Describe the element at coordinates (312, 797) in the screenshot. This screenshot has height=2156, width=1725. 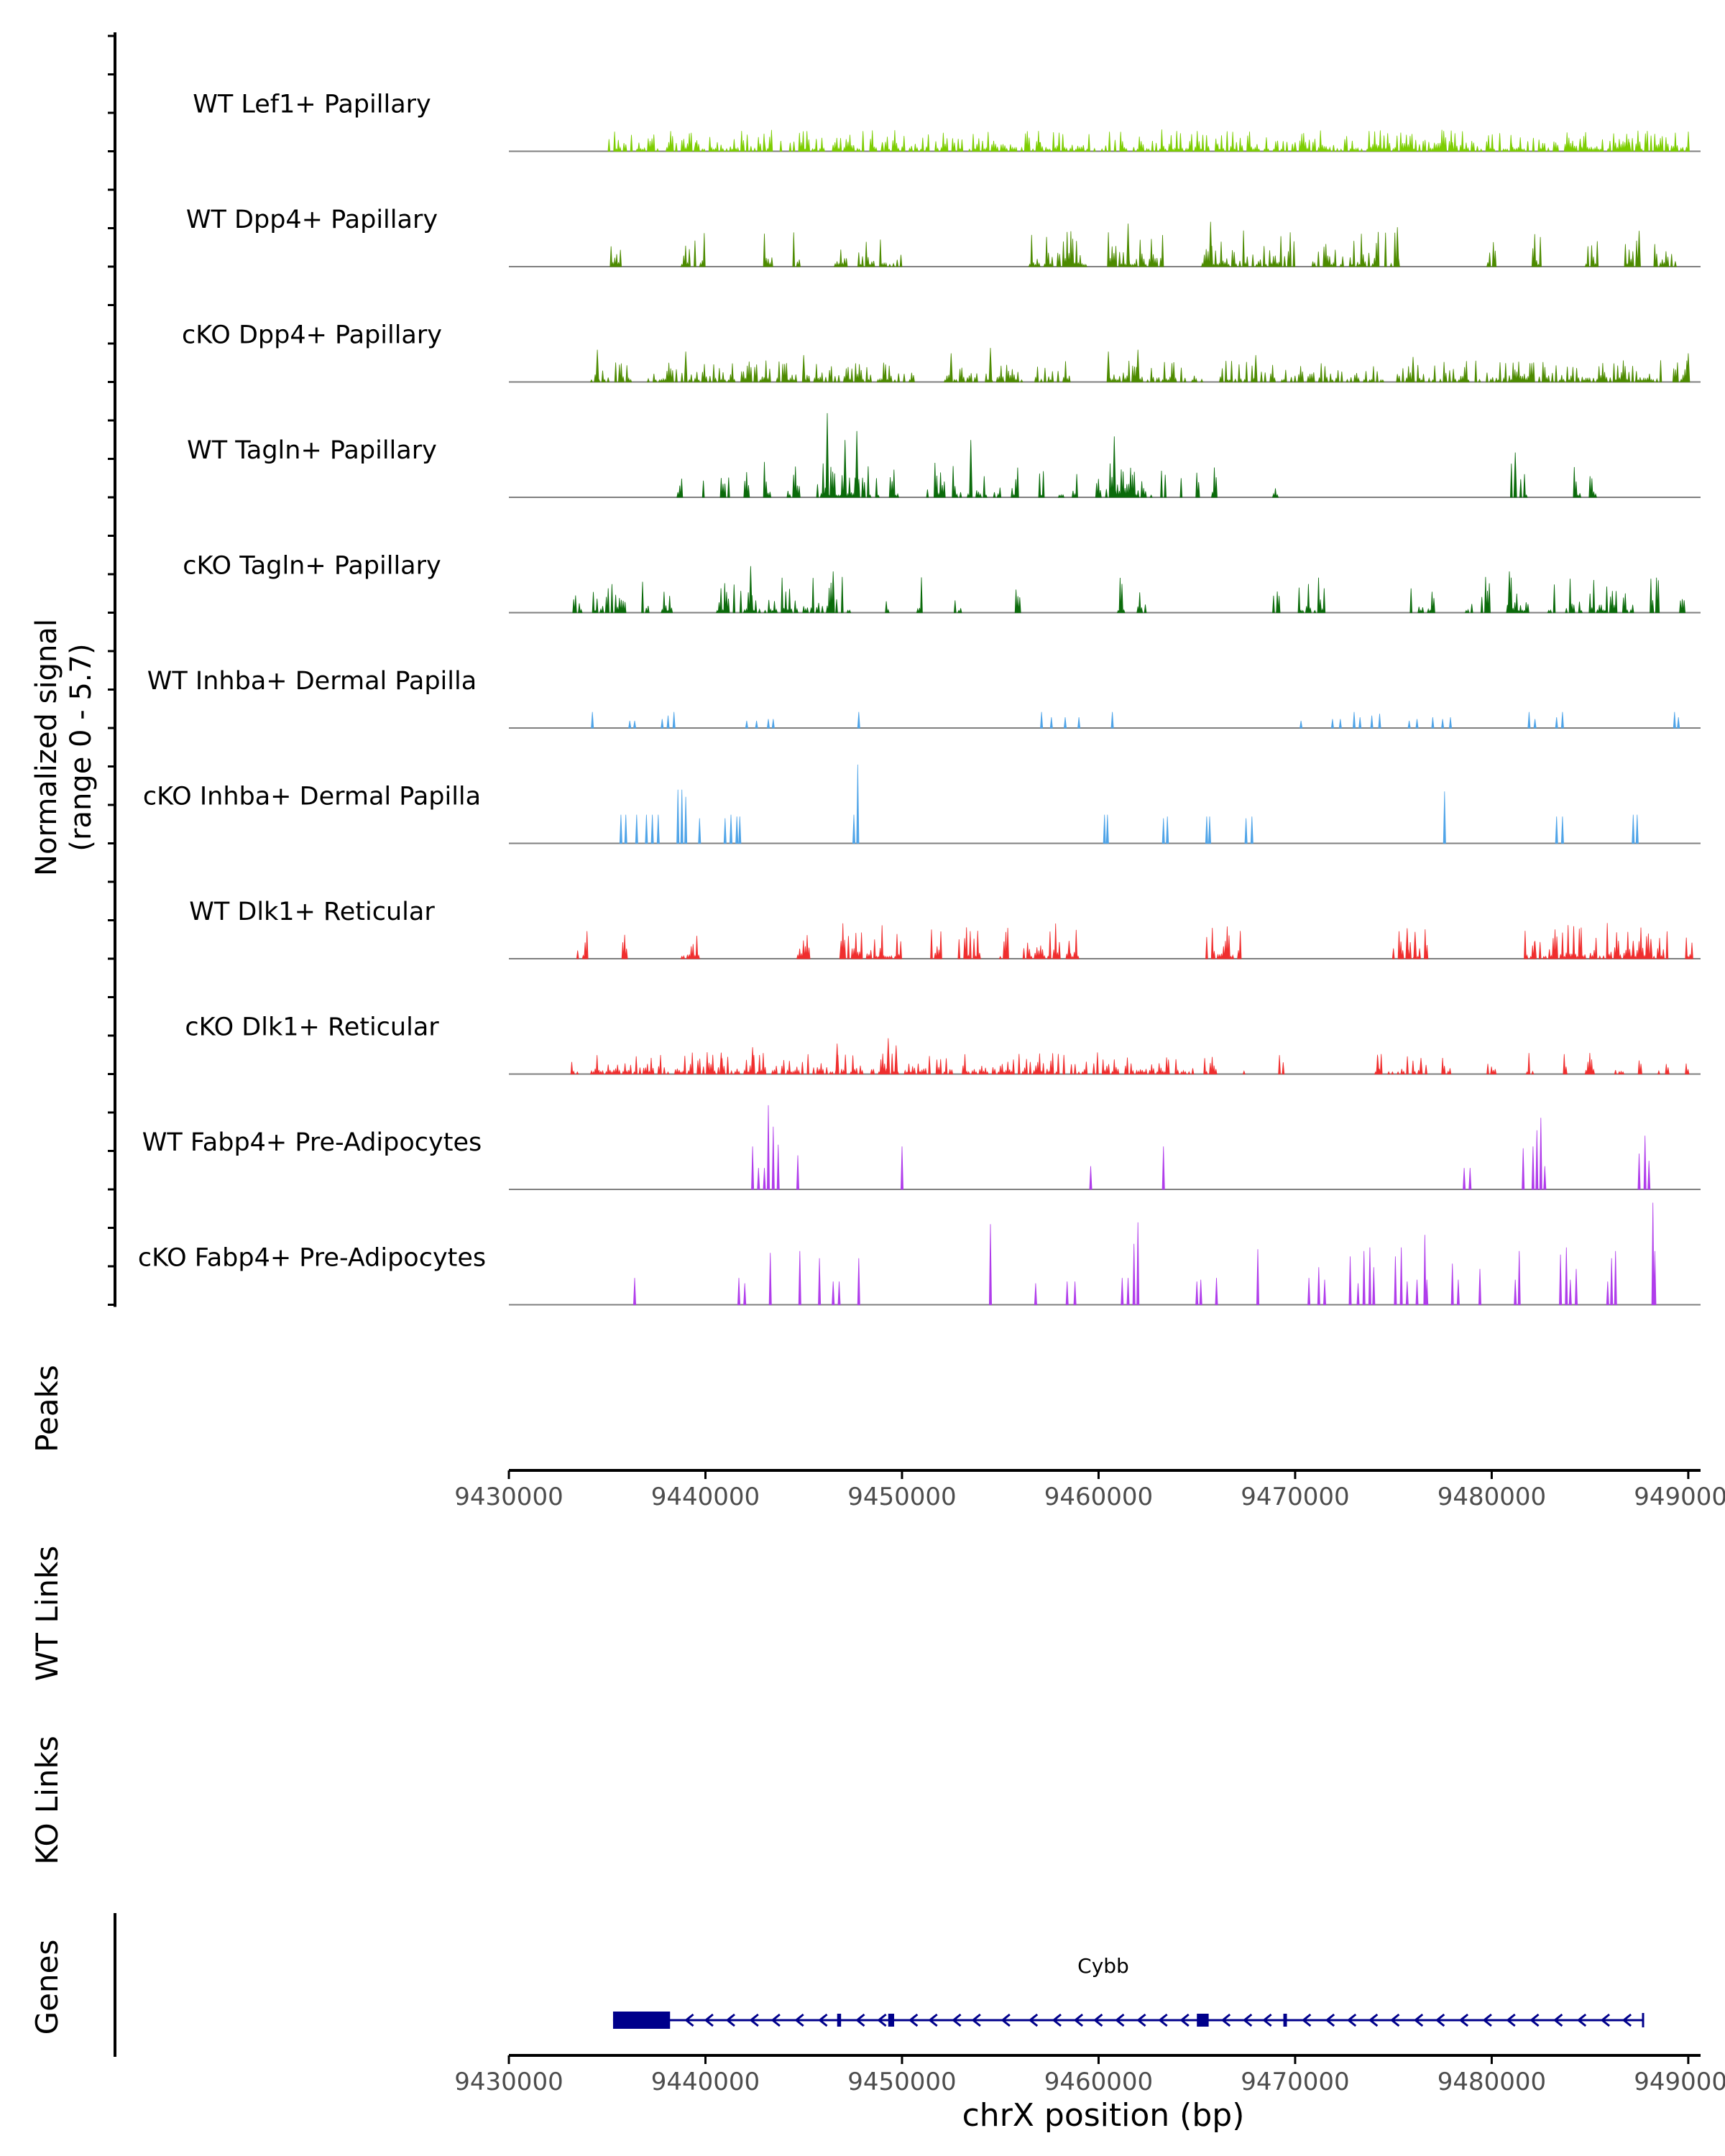
I see `track-label-cko-inhba-dermal-papilla: cKO Inhba+ Dermal Papilla` at that location.